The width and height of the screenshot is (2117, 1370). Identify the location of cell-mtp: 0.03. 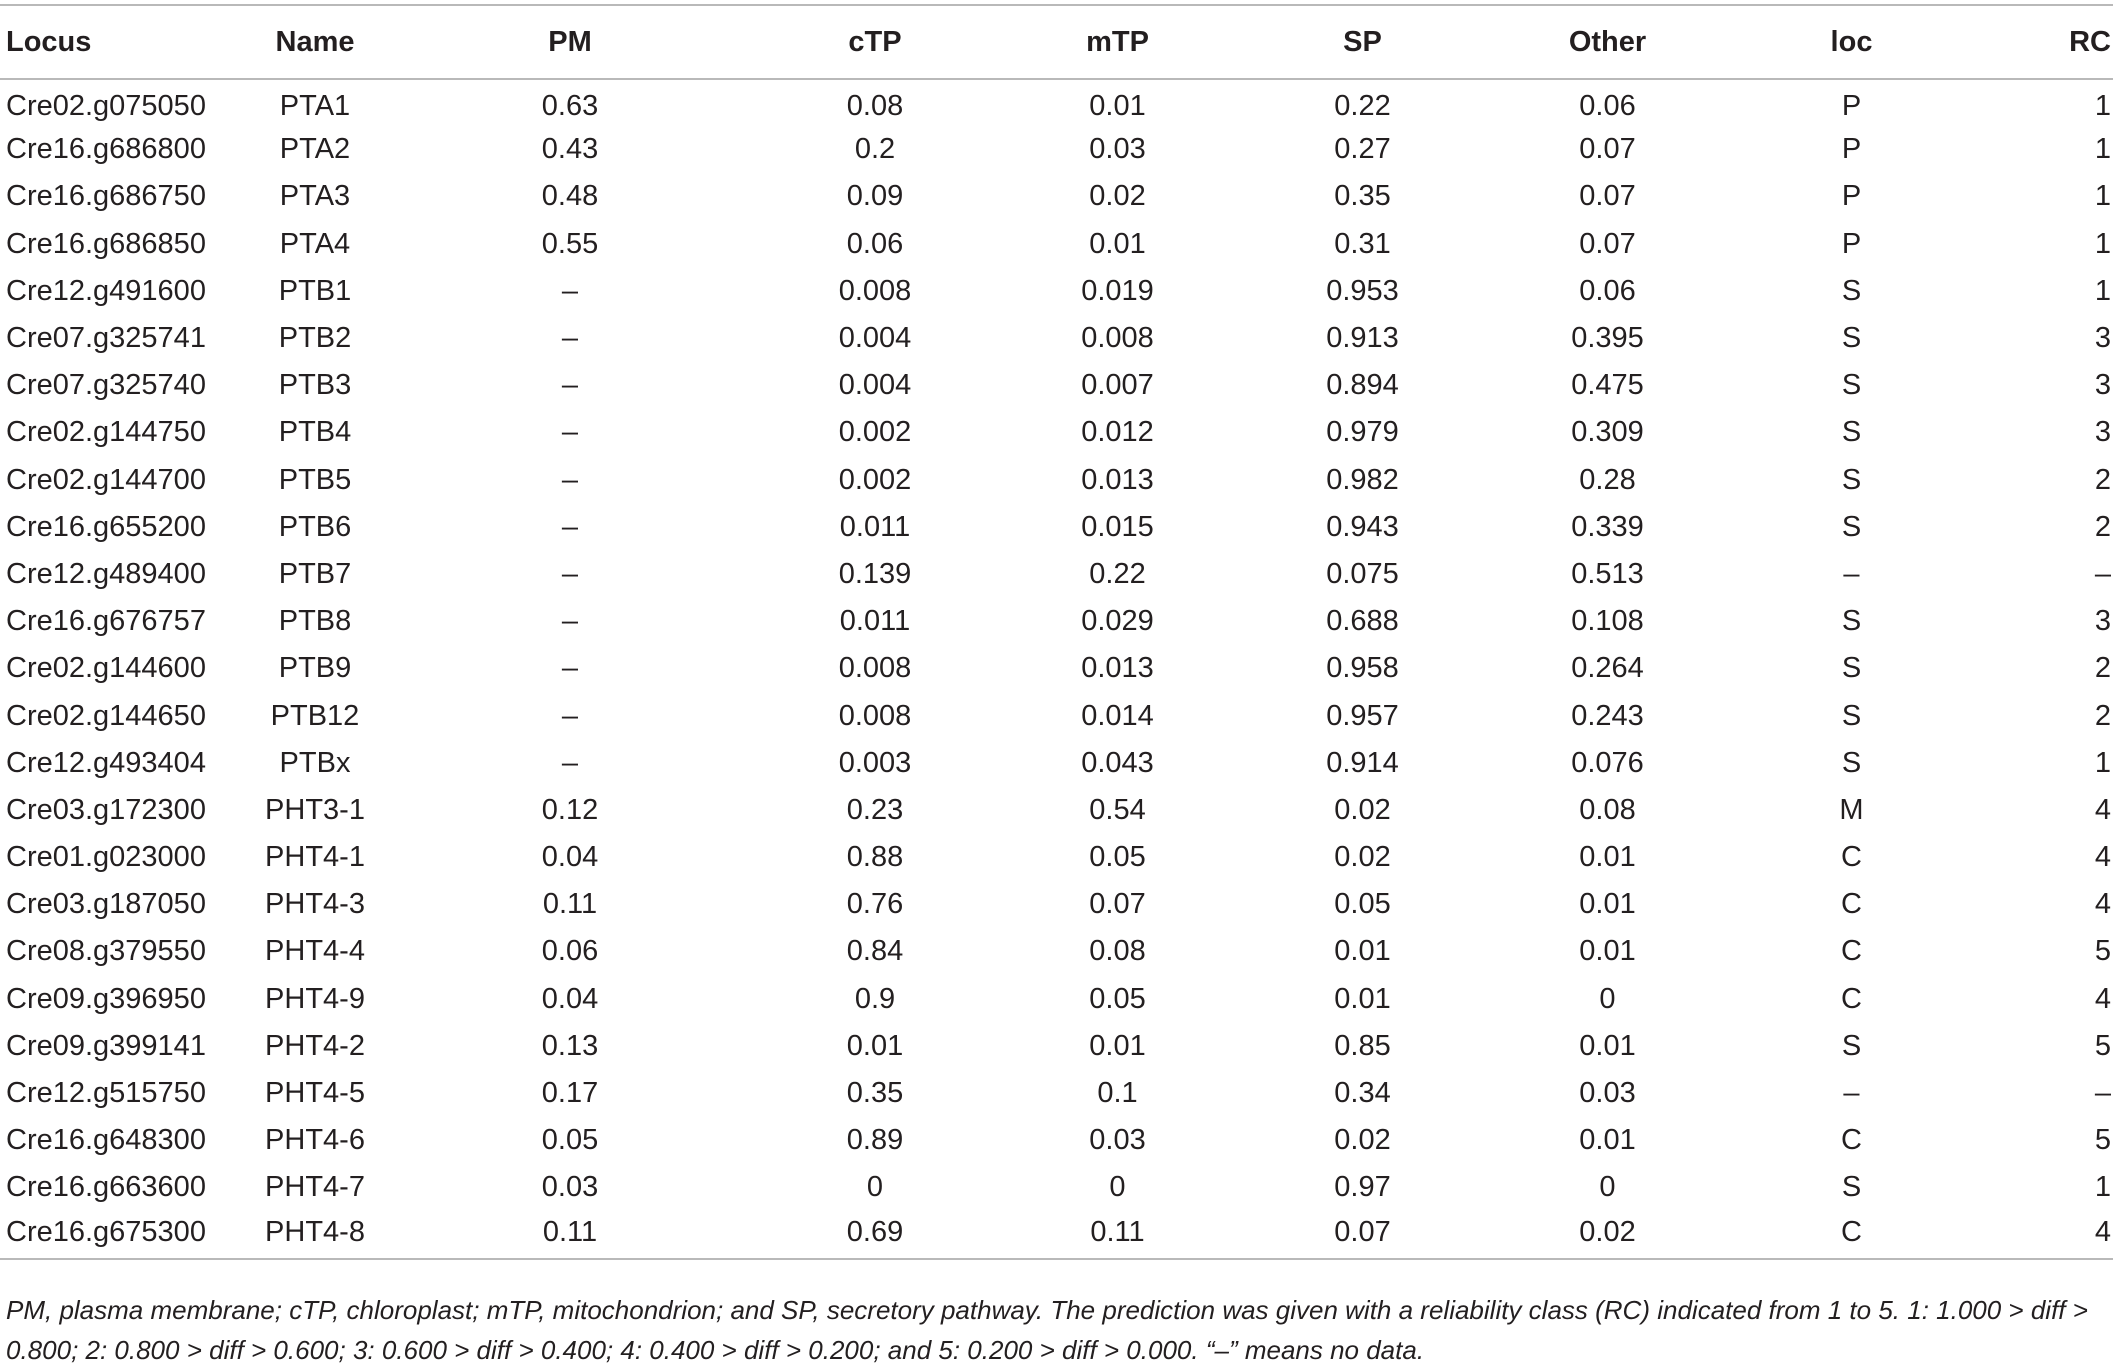
(1117, 1140).